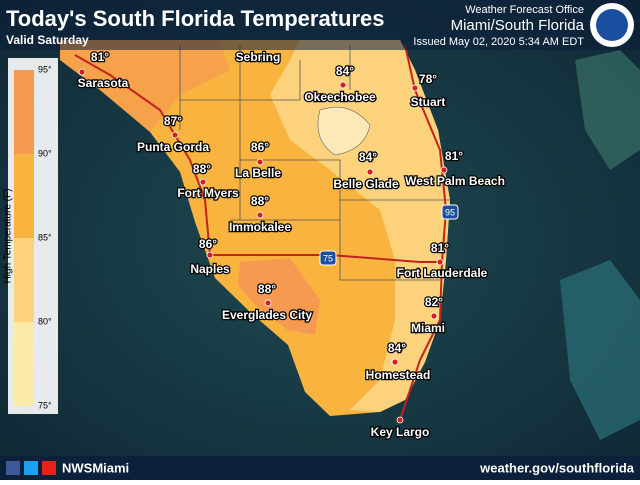  Describe the element at coordinates (13, 468) in the screenshot. I see `facebook-icon` at that location.